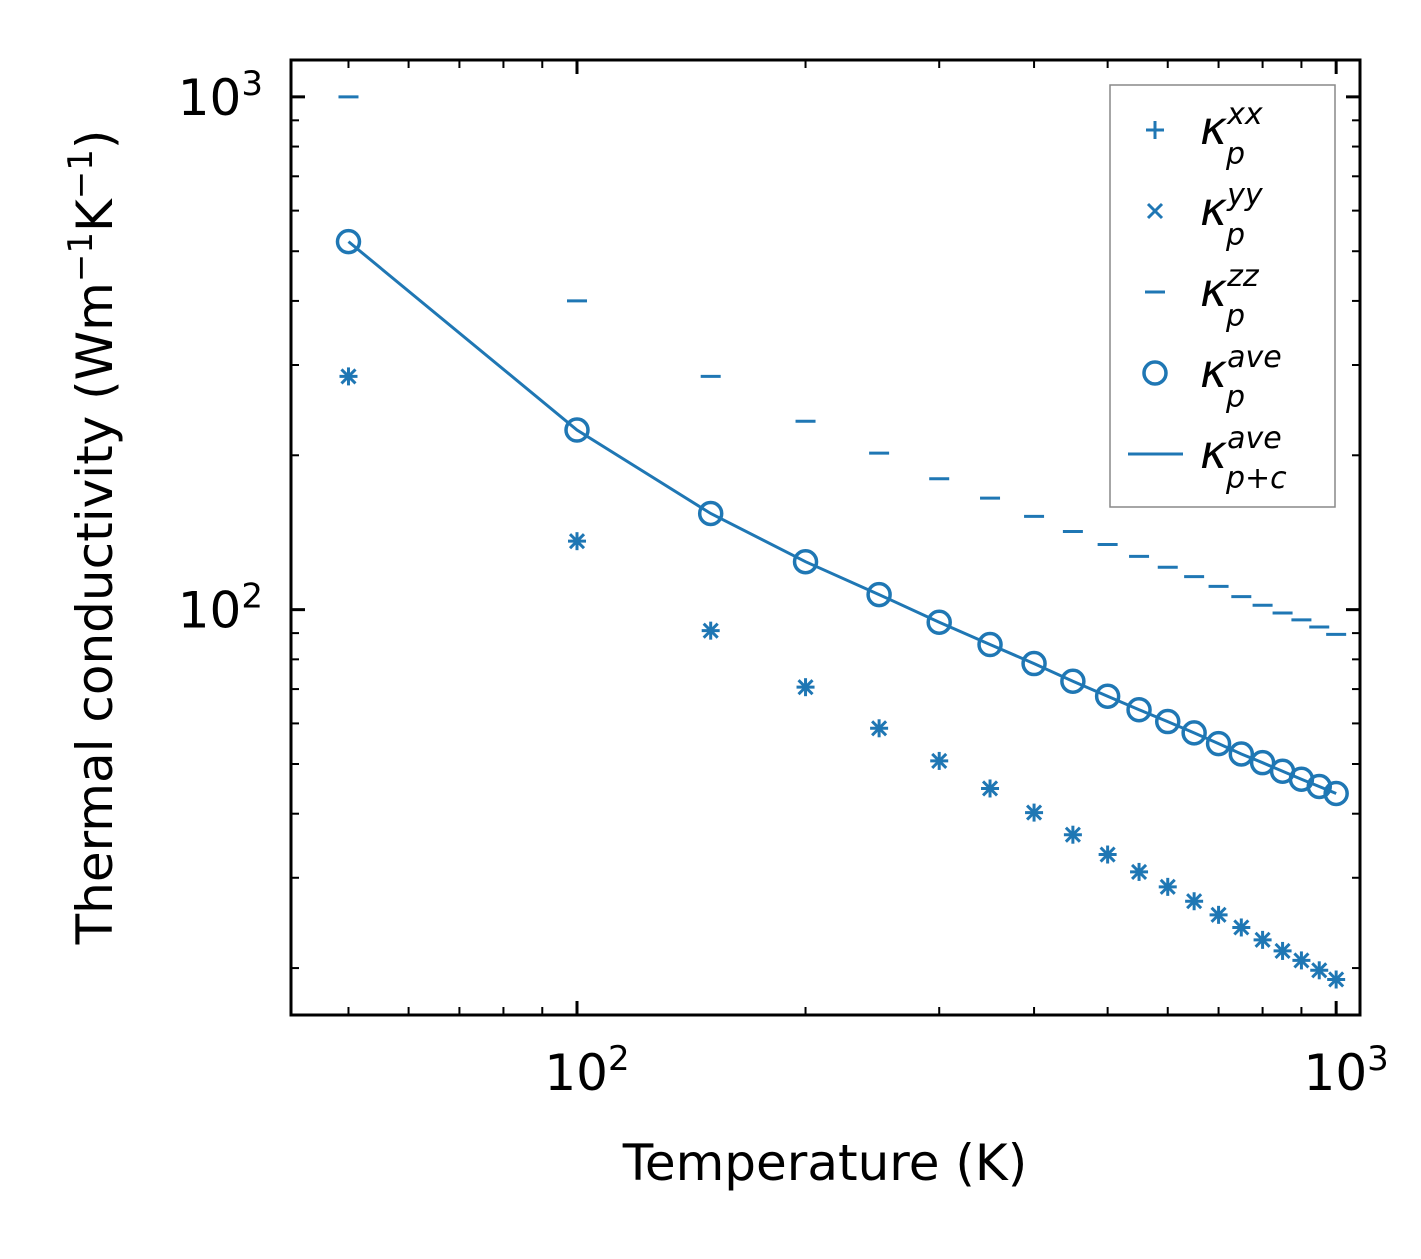  I want to click on legend-entry-kappa_p_xx: κxx p, so click(1204, 134).